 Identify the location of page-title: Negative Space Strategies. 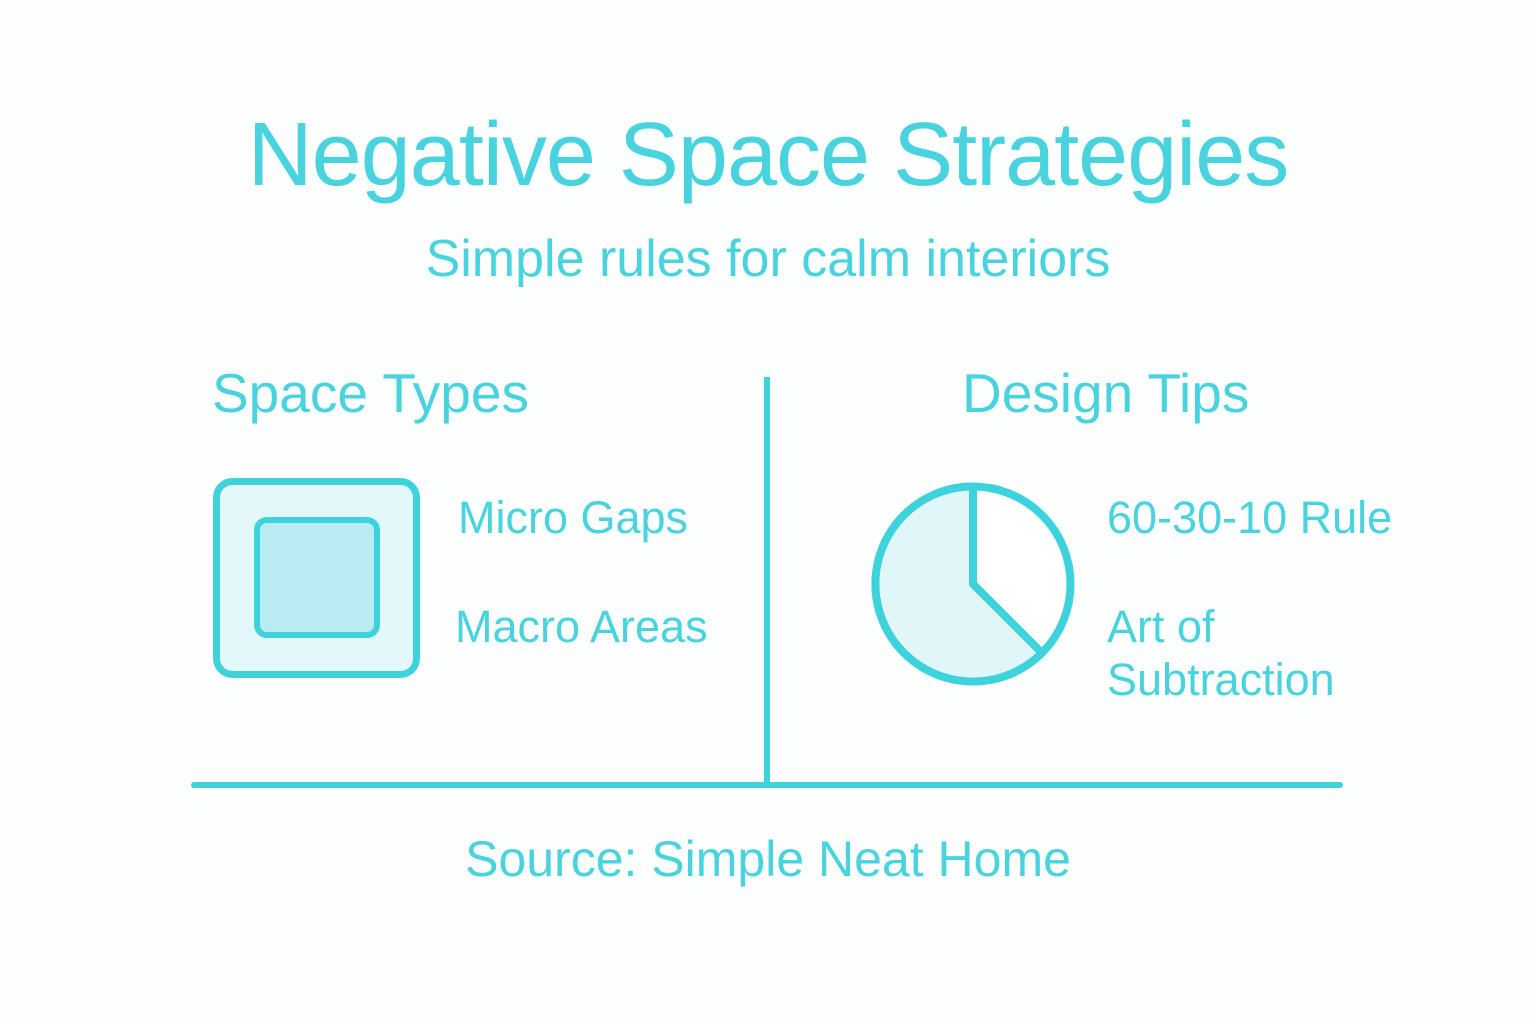
(768, 155).